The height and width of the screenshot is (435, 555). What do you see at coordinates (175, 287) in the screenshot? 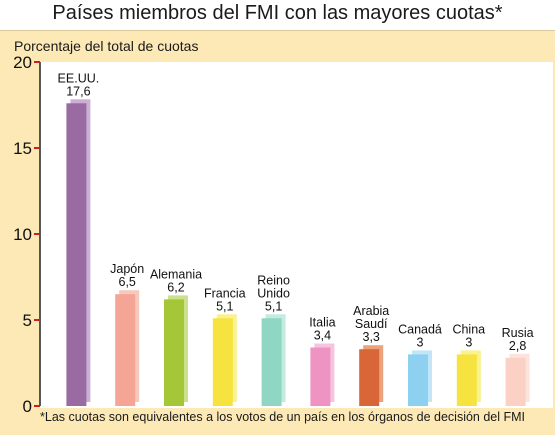
I see `bar-value-label: 6,2` at bounding box center [175, 287].